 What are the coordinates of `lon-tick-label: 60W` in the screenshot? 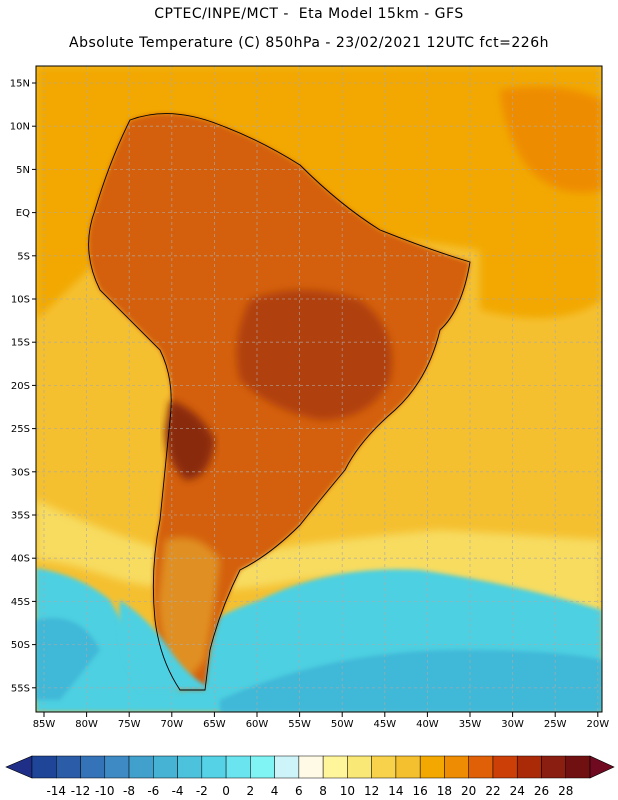 It's located at (257, 724).